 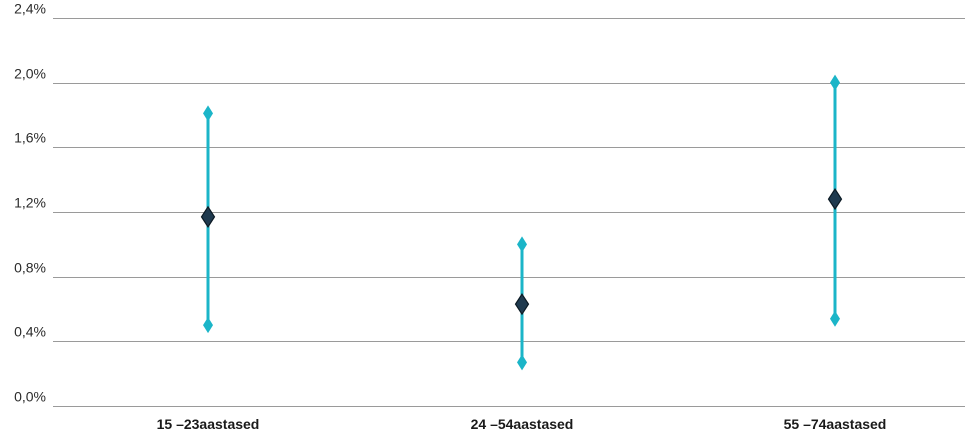 What do you see at coordinates (30, 332) in the screenshot?
I see `y-tick-label: 0,4%` at bounding box center [30, 332].